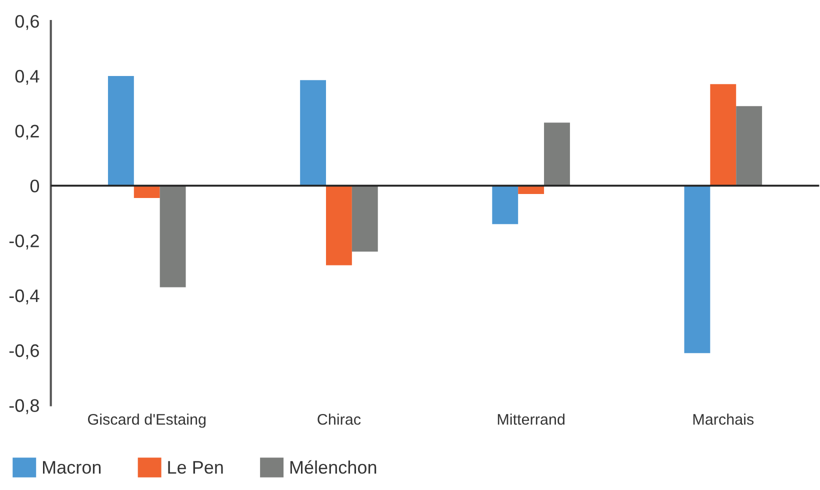 This screenshot has height=490, width=820. Describe the element at coordinates (35, 186) in the screenshot. I see `y-tick-label: 0` at that location.